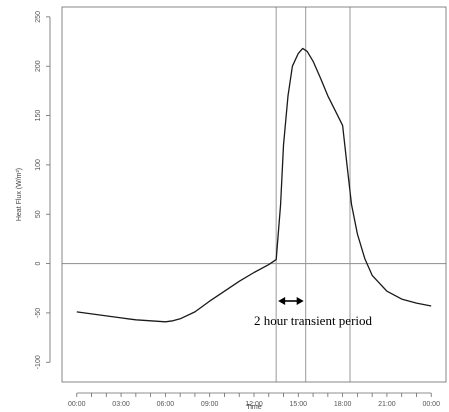  What do you see at coordinates (210, 404) in the screenshot?
I see `x-tick-label: 09:00` at bounding box center [210, 404].